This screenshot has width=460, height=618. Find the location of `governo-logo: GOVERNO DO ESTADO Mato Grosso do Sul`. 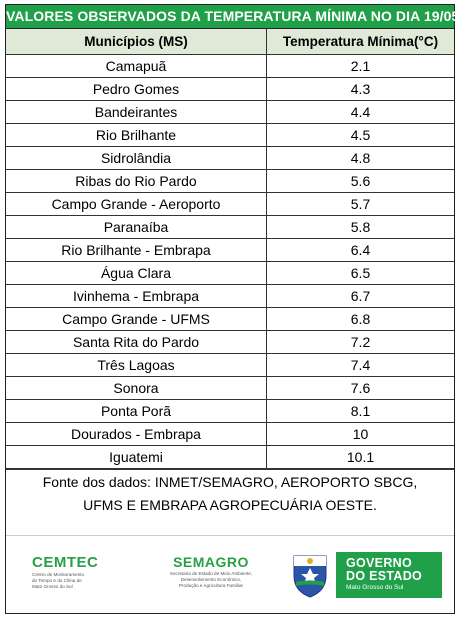

governo-logo: GOVERNO DO ESTADO Mato Grosso do Sul is located at coordinates (389, 575).